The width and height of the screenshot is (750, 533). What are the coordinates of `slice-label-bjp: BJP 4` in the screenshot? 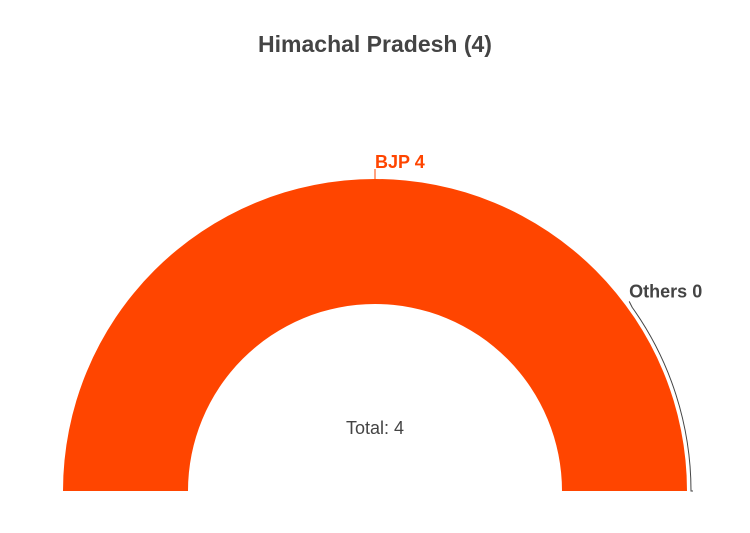 It's located at (400, 162).